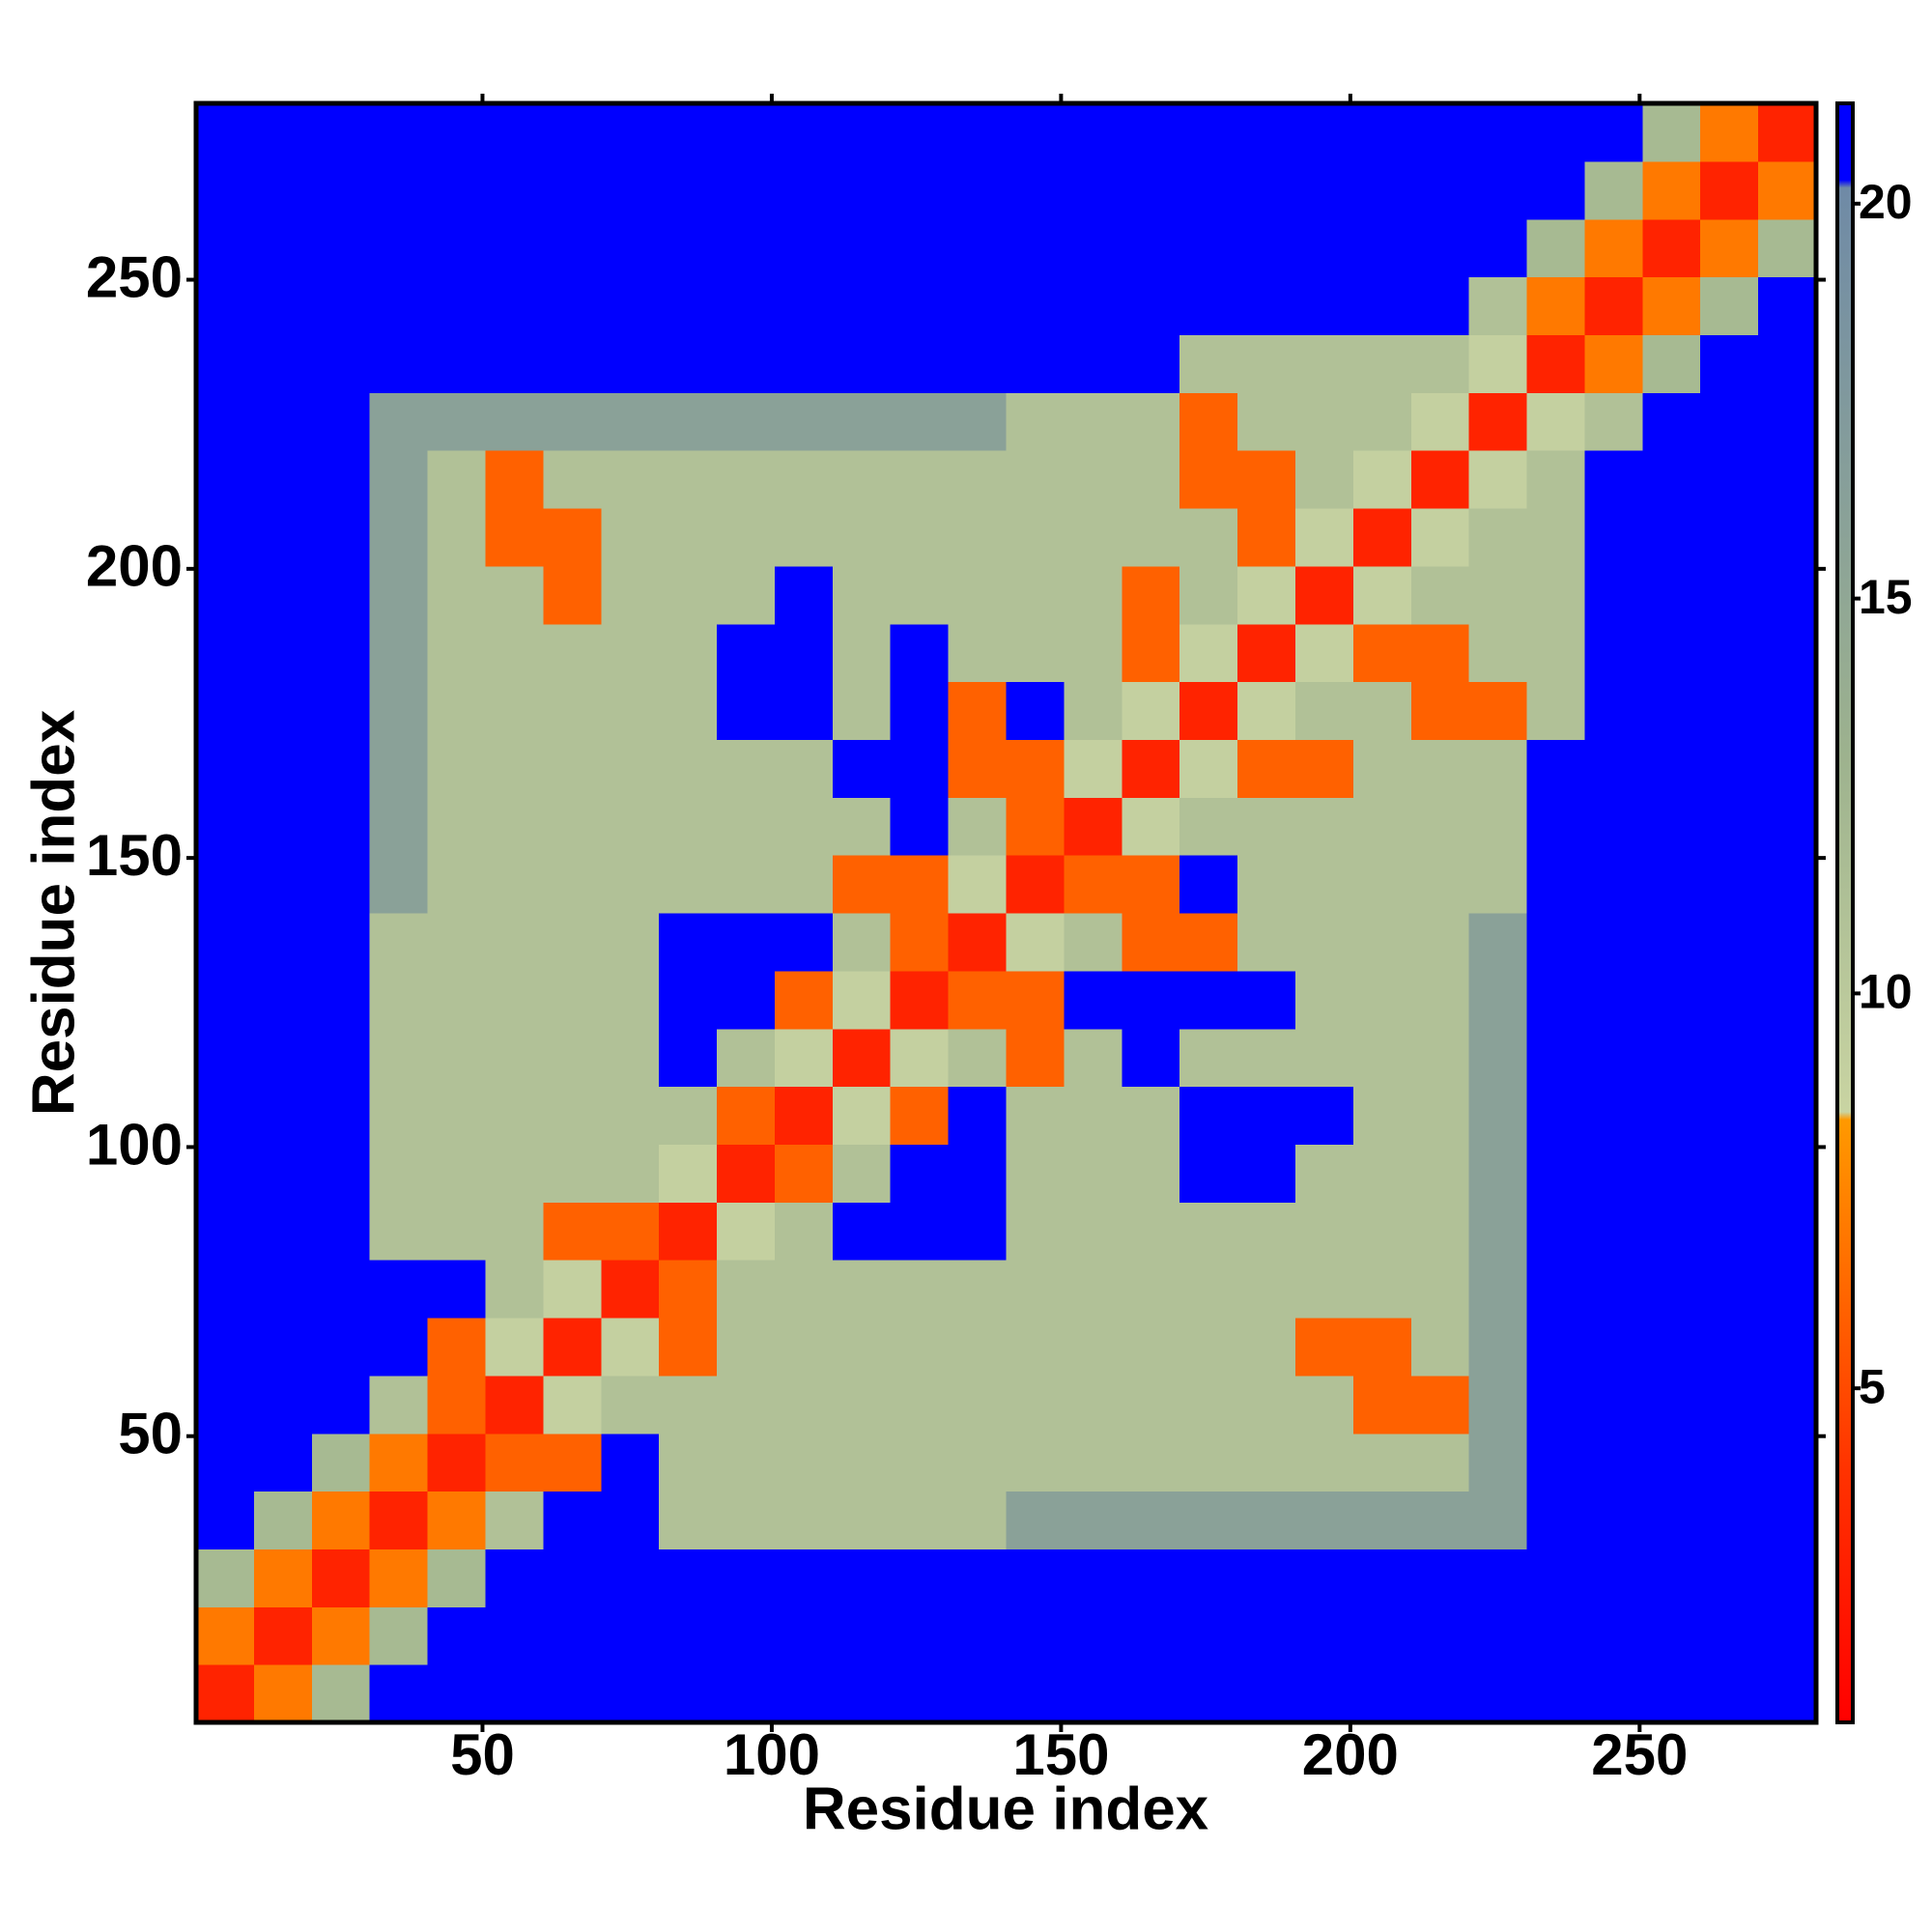  What do you see at coordinates (134, 855) in the screenshot?
I see `y-tick-label: 150` at bounding box center [134, 855].